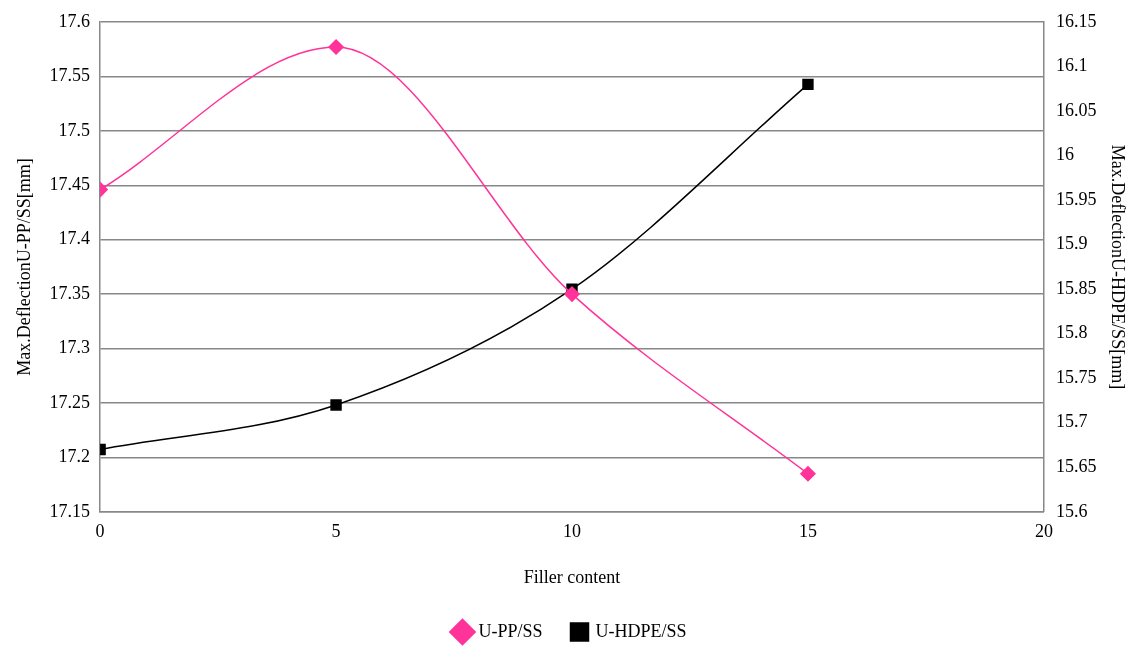 Image resolution: width=1142 pixels, height=661 pixels. What do you see at coordinates (100, 531) in the screenshot?
I see `x-tick-label: 0` at bounding box center [100, 531].